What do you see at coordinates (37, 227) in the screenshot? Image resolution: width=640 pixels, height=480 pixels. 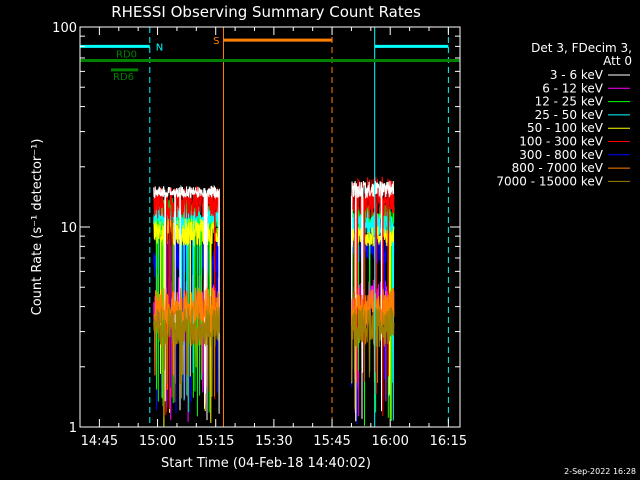 I see `y-axis-label: Count Rate (s⁻¹ detector⁻¹)` at bounding box center [37, 227].